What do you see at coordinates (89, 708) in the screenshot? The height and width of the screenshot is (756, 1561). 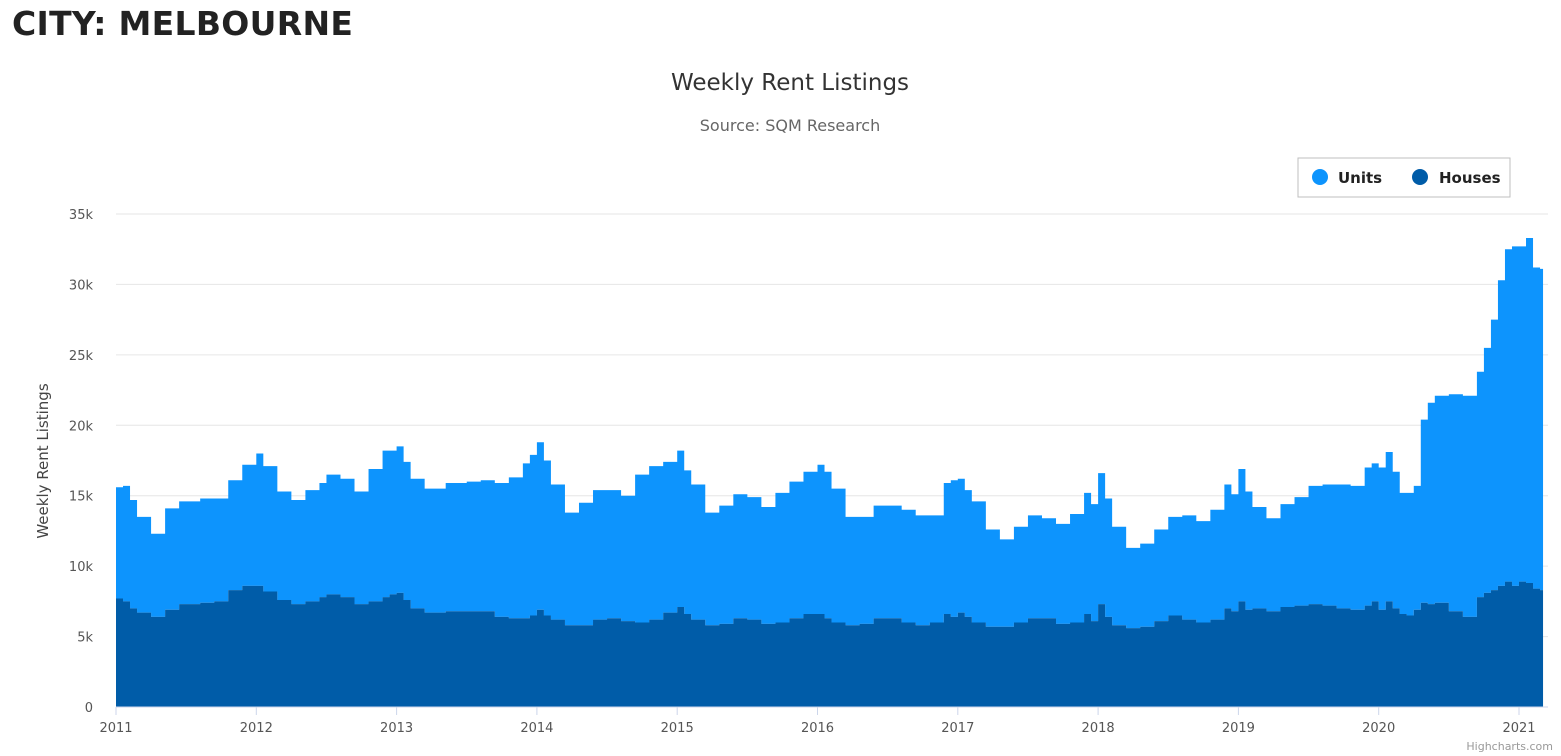 I see `y-tick-label: 0` at bounding box center [89, 708].